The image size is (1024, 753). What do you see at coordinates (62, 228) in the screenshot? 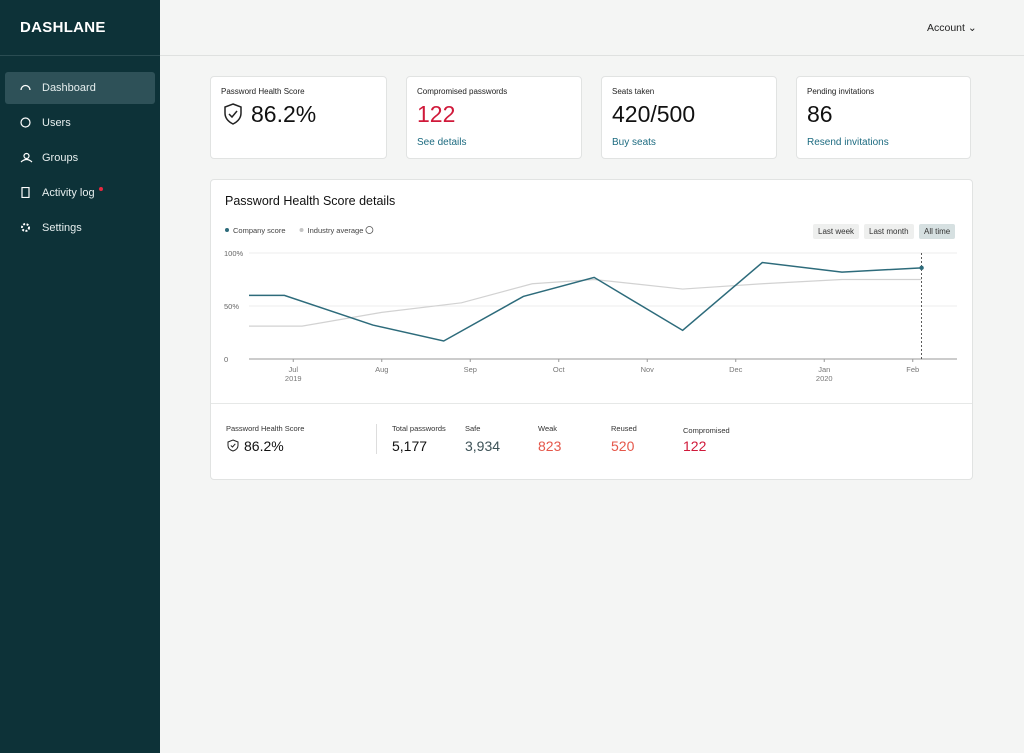
I see `nav-label: Settings` at bounding box center [62, 228].